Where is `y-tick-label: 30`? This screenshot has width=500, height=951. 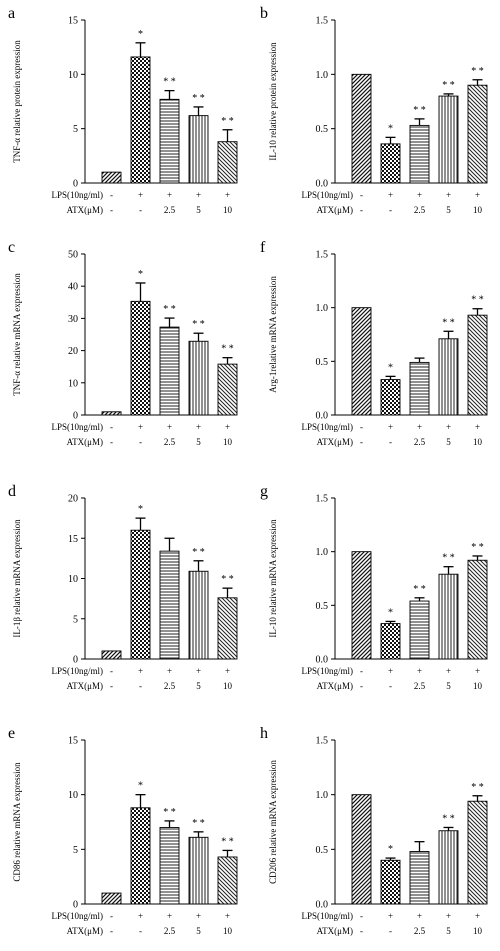
y-tick-label: 30 is located at coordinates (73, 319).